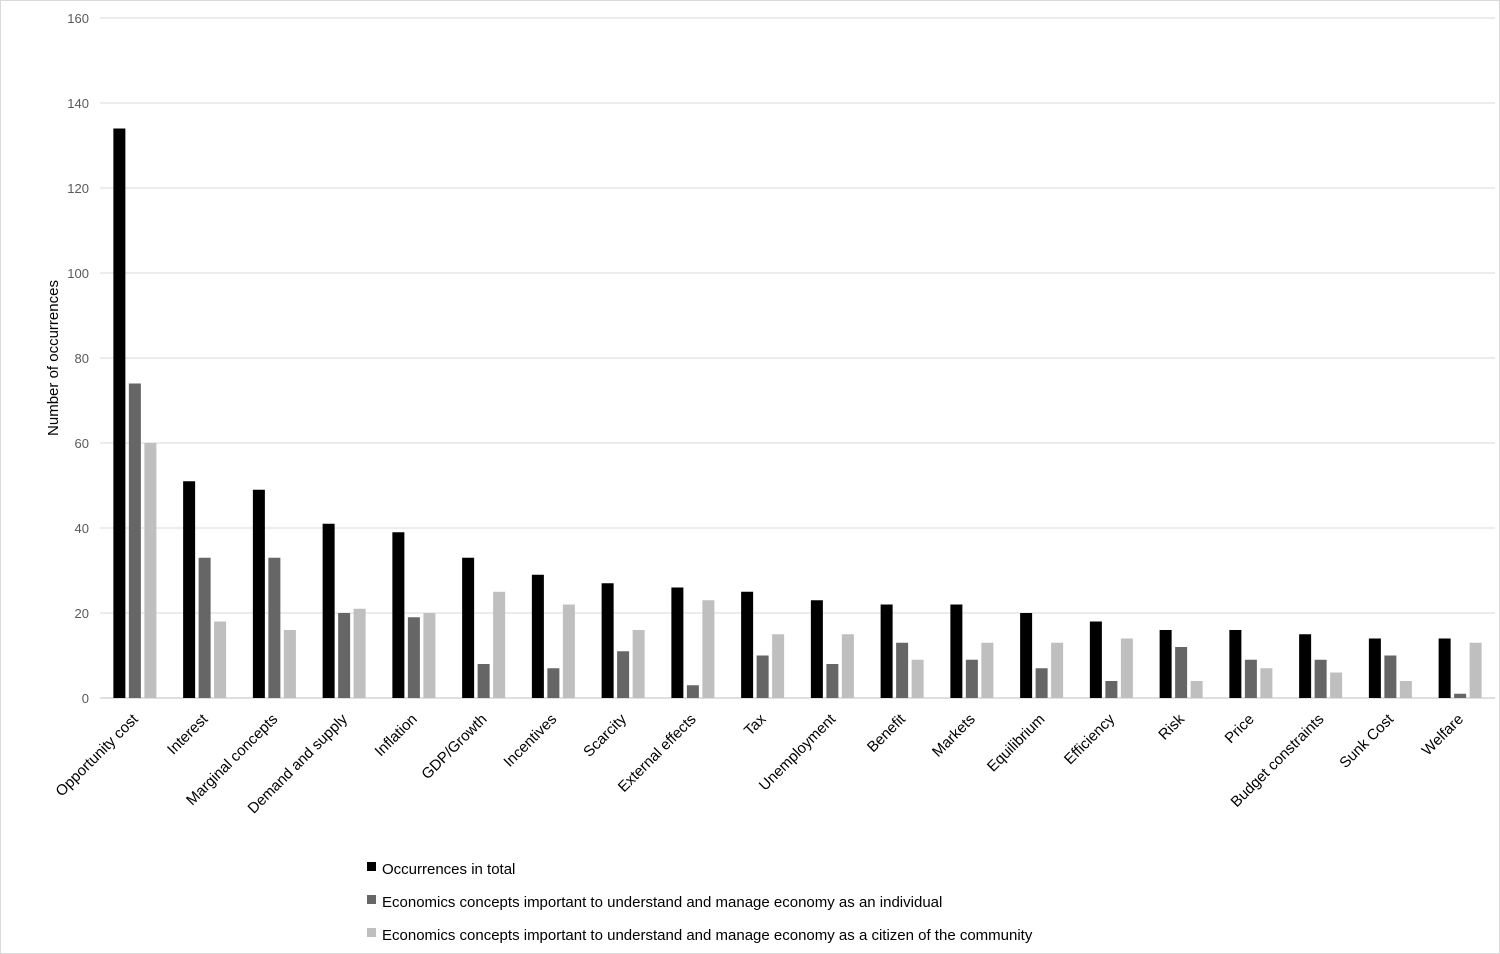  What do you see at coordinates (53, 358) in the screenshot?
I see `y-axis-label: Number of occurrences` at bounding box center [53, 358].